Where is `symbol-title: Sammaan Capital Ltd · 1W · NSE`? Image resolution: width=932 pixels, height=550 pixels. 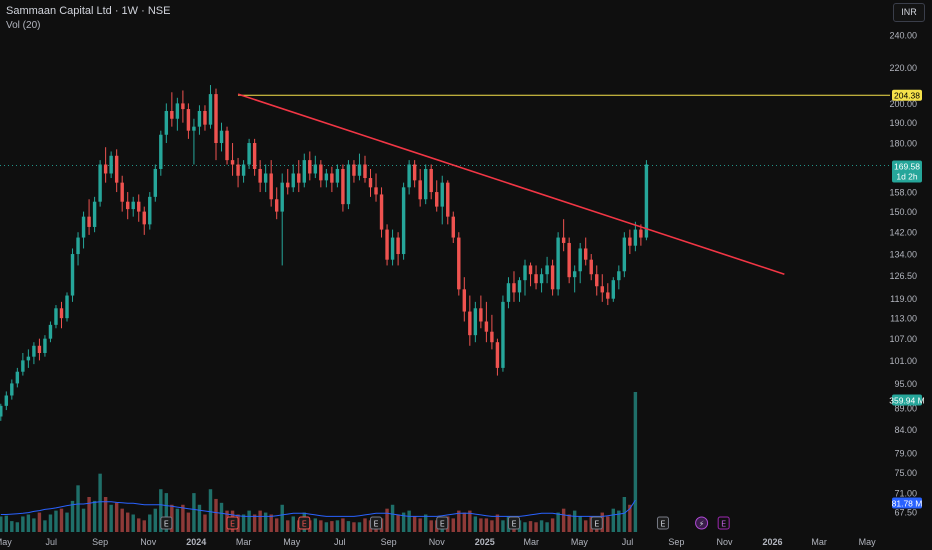 symbol-title: Sammaan Capital Ltd · 1W · NSE is located at coordinates (88, 11).